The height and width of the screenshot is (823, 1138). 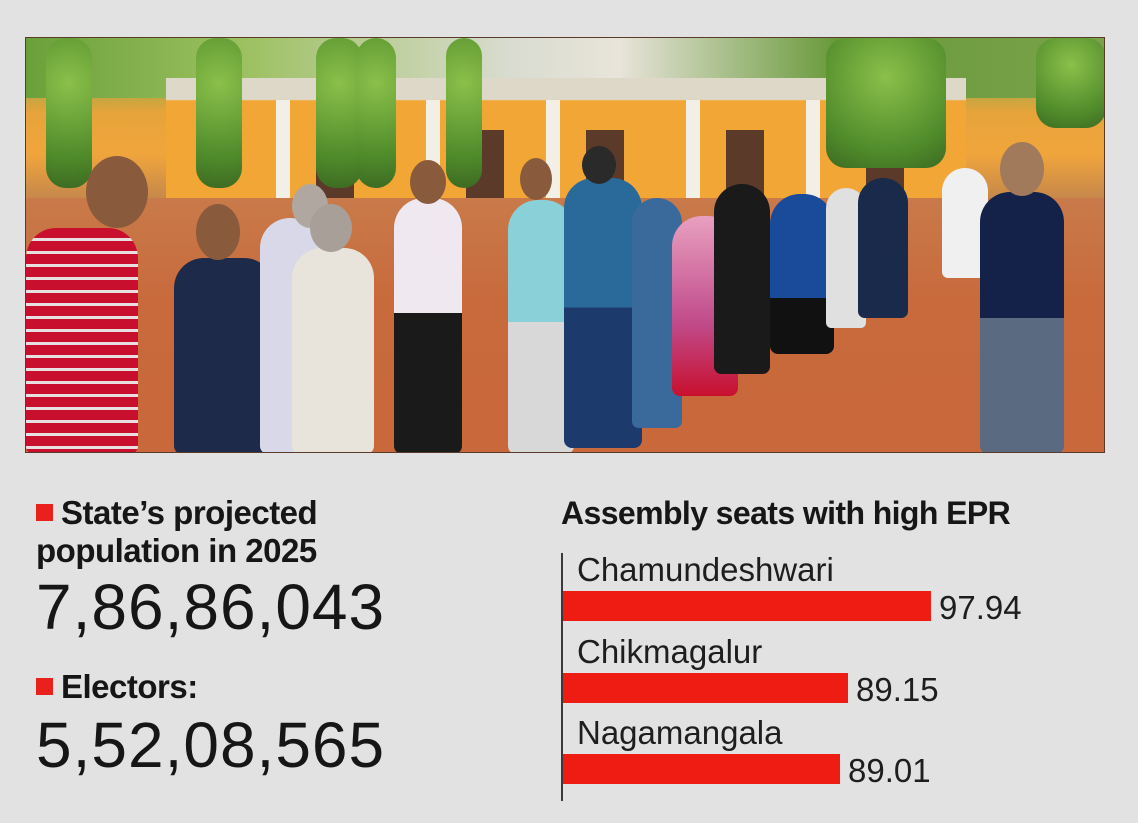 I want to click on chart-title: Assembly seats with high EPR, so click(x=786, y=513).